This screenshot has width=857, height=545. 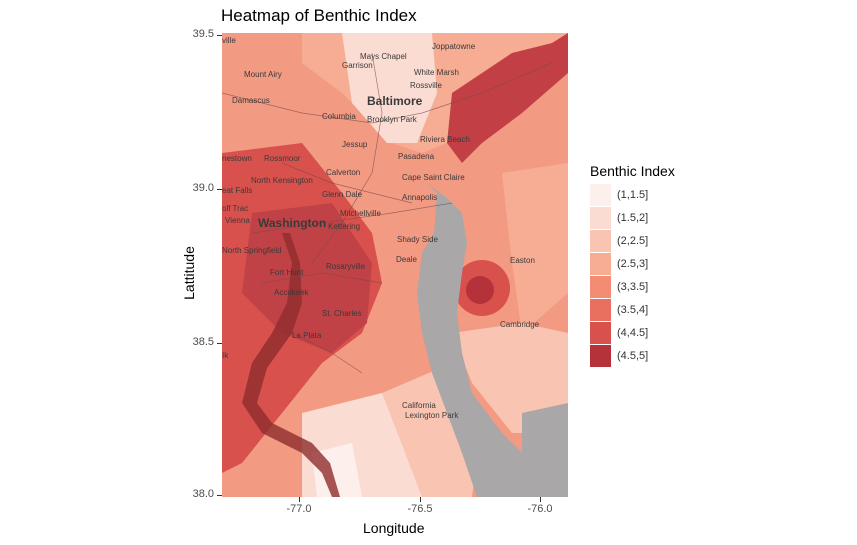 I want to click on svg-text: olf Trac, so click(x=235, y=208).